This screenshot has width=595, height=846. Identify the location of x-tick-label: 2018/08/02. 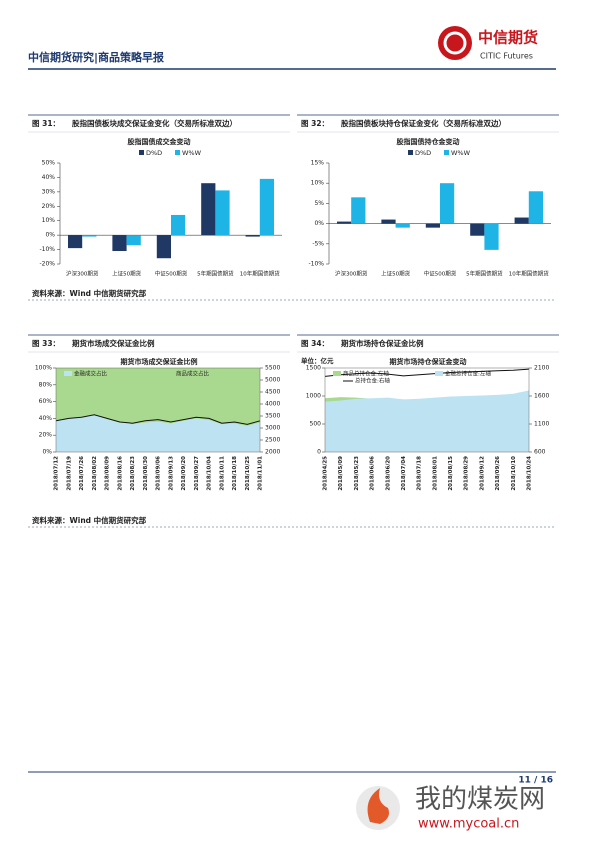
(95, 473).